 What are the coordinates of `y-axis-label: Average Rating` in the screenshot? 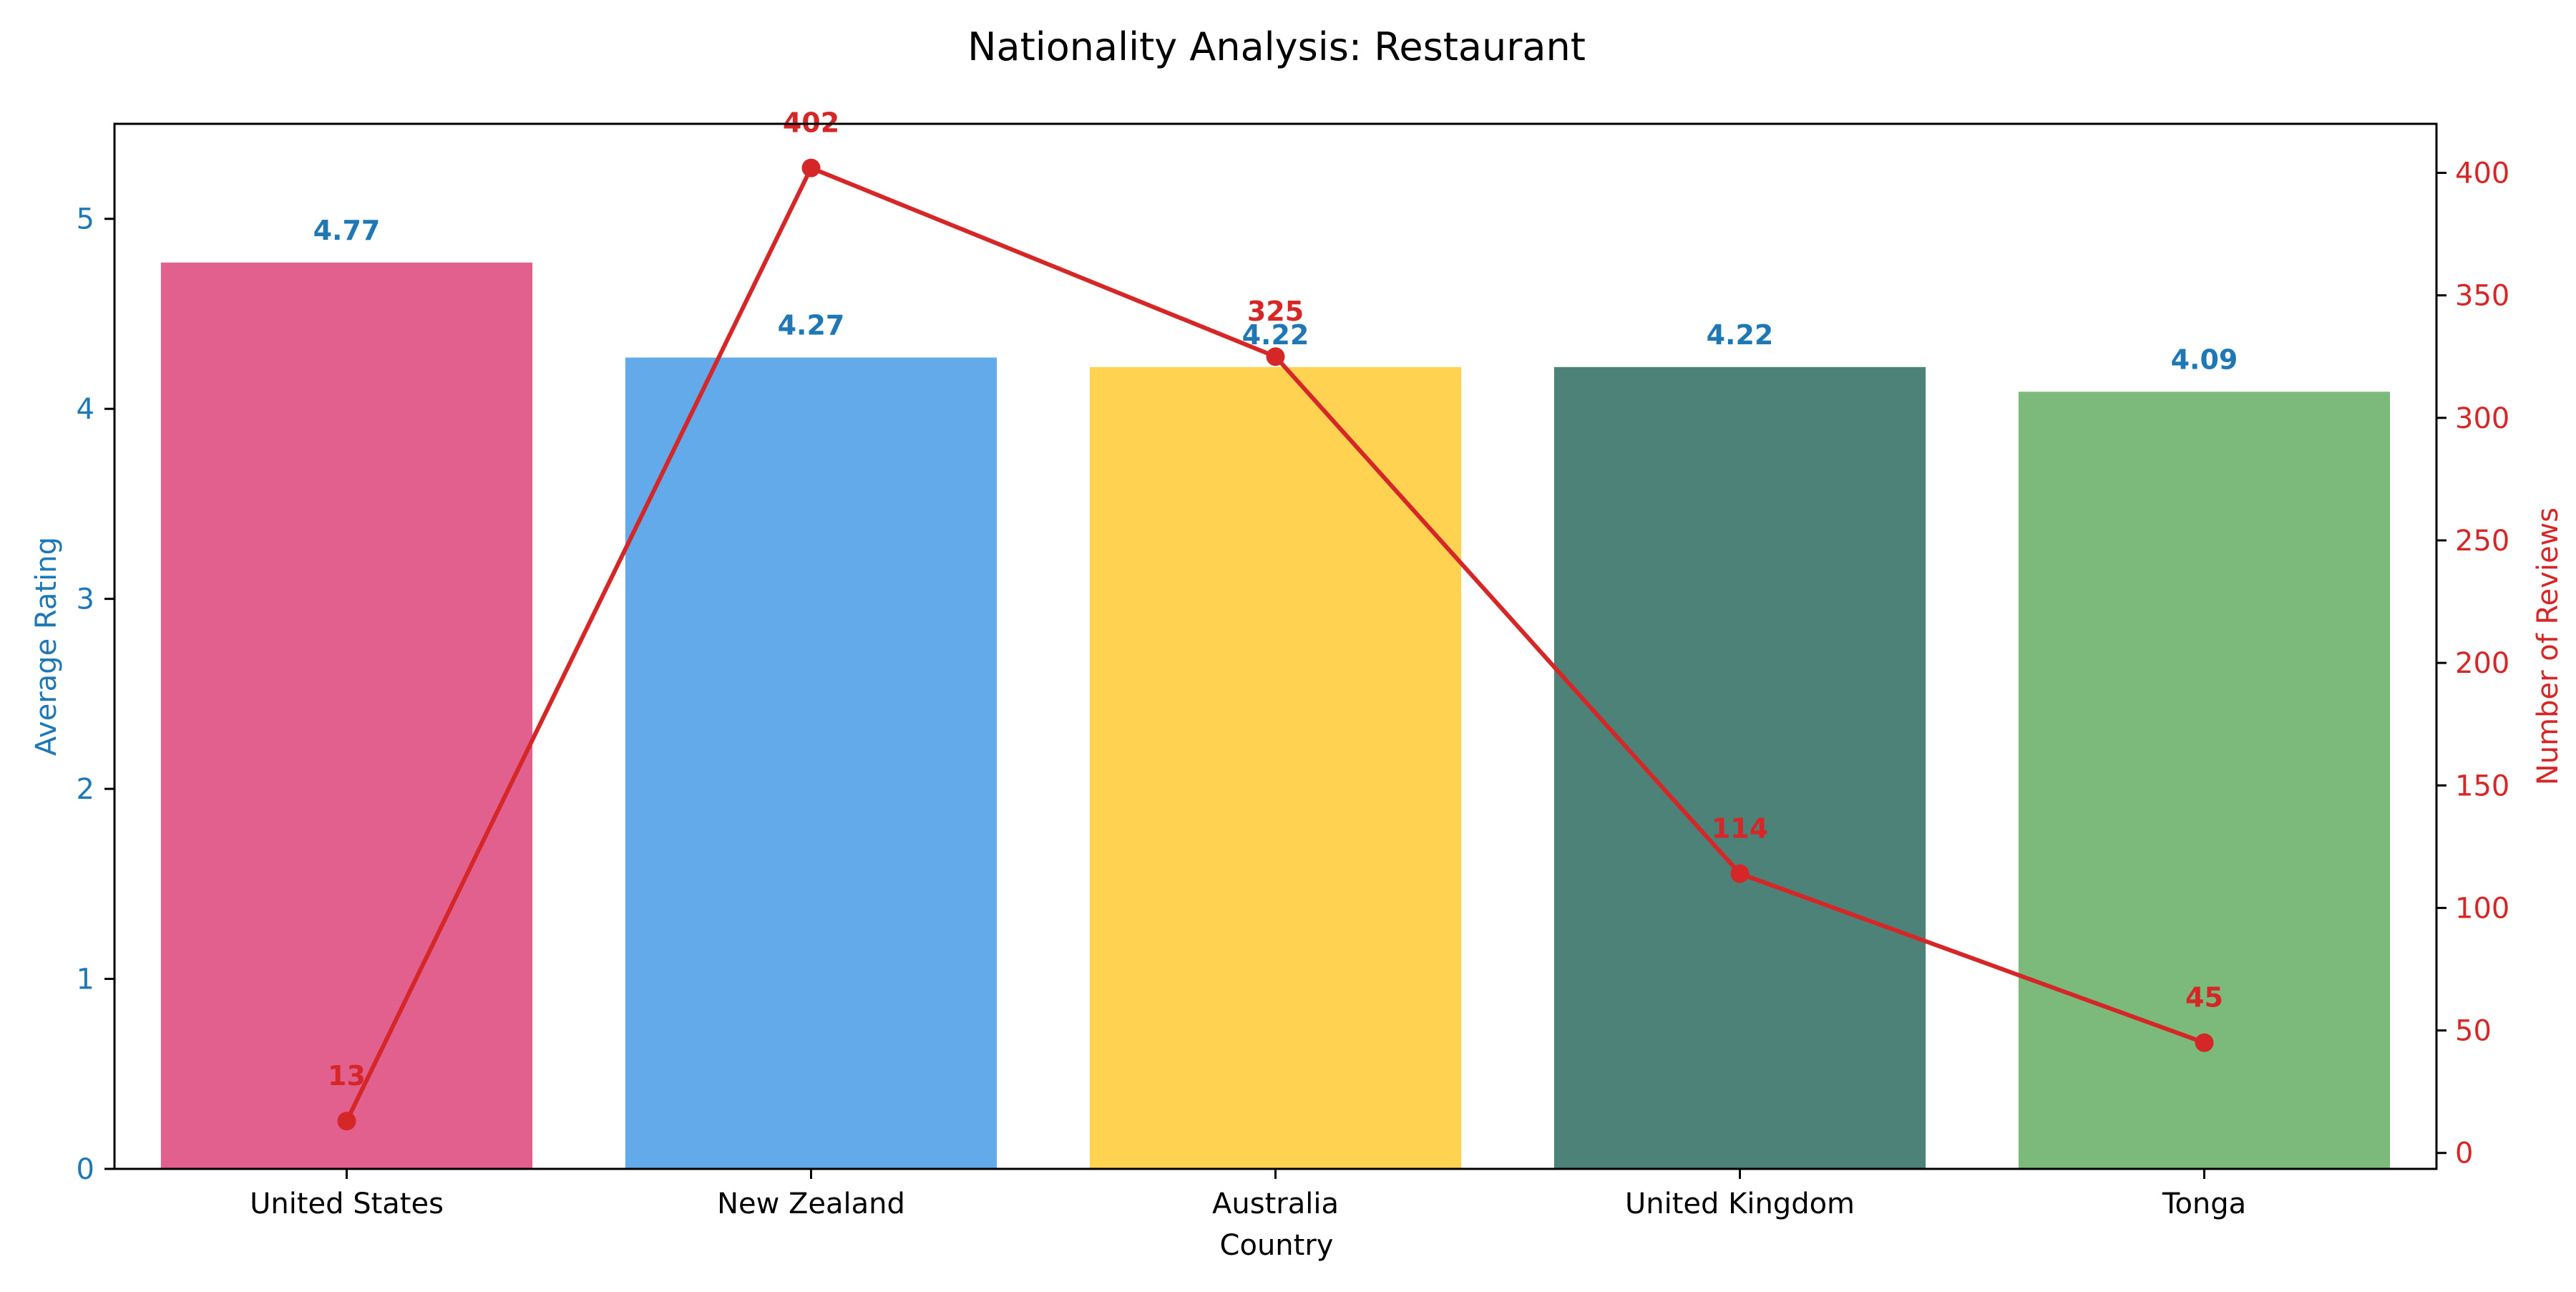 It's located at (46, 646).